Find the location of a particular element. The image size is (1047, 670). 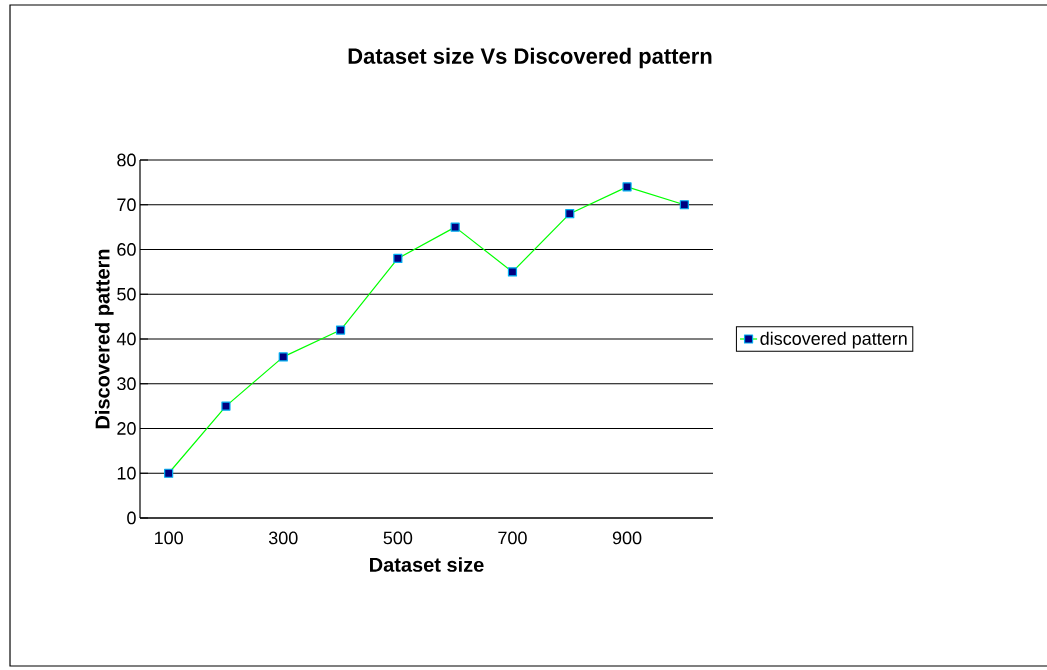

y-axis-title: Discovered pattern is located at coordinates (104, 339).